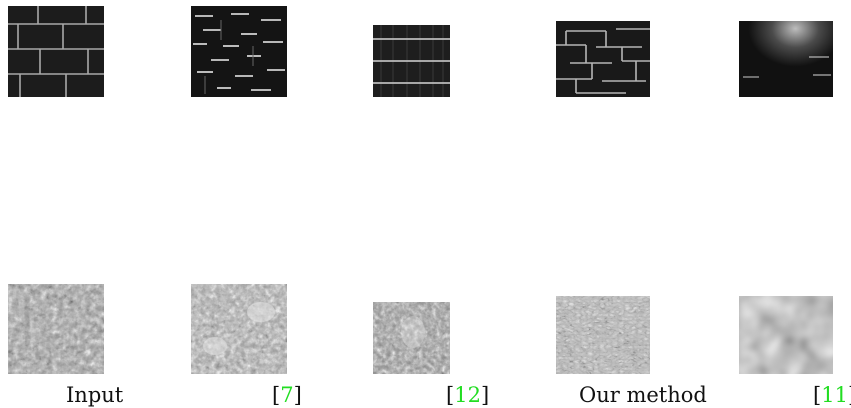 The height and width of the screenshot is (408, 851). I want to click on brick-result-ref7-image, so click(239, 51).